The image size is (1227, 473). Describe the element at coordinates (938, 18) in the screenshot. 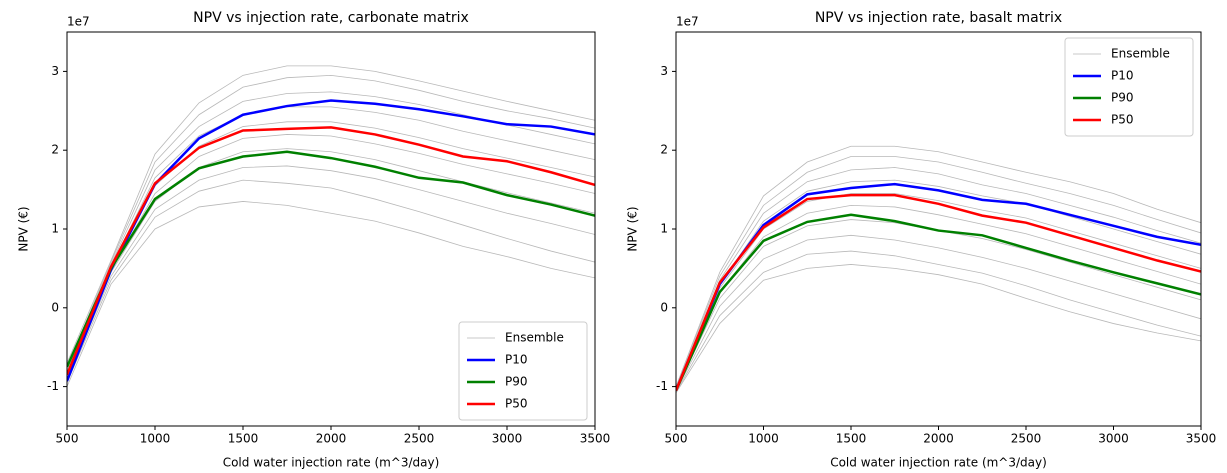

I see `chart-title: NPV vs injection rate, basalt matrix` at that location.